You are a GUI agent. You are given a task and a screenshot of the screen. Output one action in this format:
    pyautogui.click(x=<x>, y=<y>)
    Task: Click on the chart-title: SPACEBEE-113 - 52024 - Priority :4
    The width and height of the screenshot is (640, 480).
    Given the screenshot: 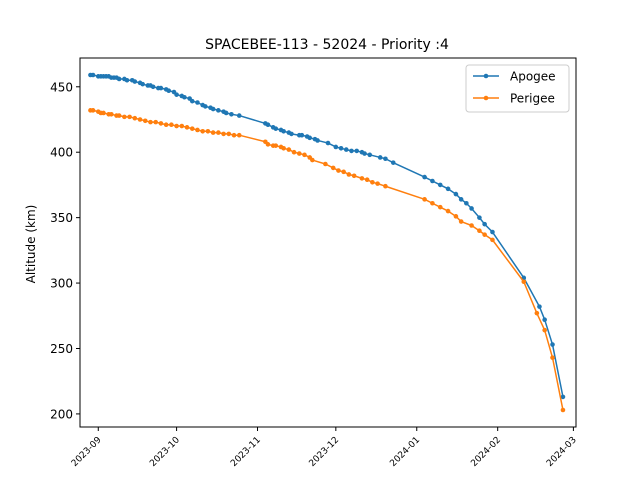 What is the action you would take?
    pyautogui.click(x=327, y=45)
    